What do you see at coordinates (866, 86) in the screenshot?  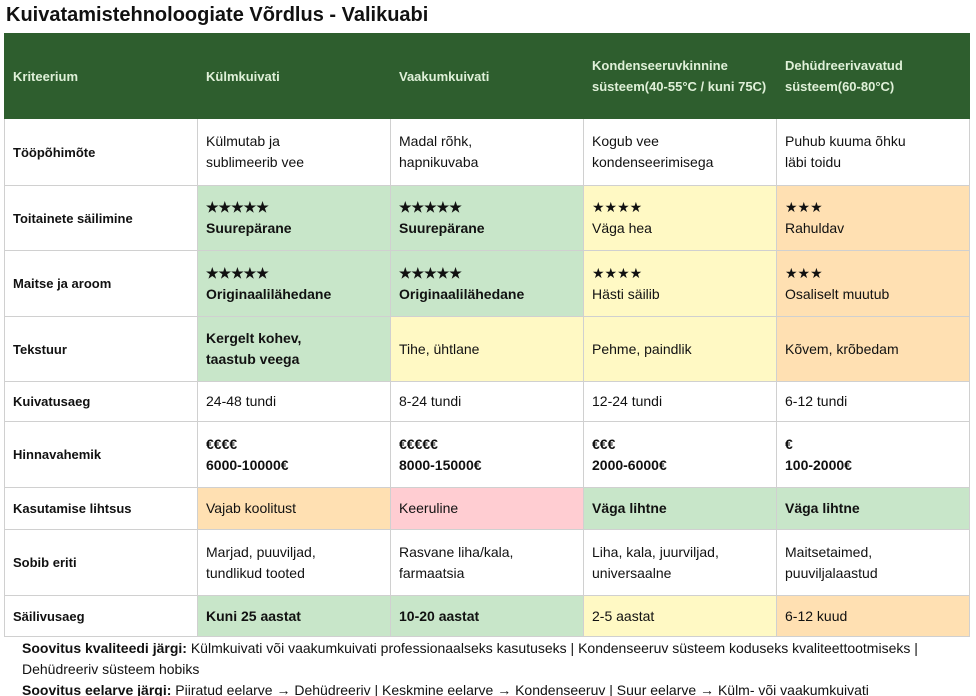 I see `cell-line: (60-80°C)` at bounding box center [866, 86].